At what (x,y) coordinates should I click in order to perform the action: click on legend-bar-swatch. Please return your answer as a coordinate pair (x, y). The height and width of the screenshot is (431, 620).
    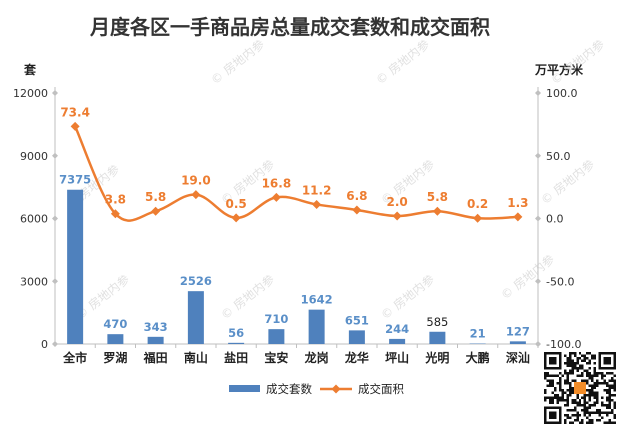
    Looking at the image, I should click on (244, 388).